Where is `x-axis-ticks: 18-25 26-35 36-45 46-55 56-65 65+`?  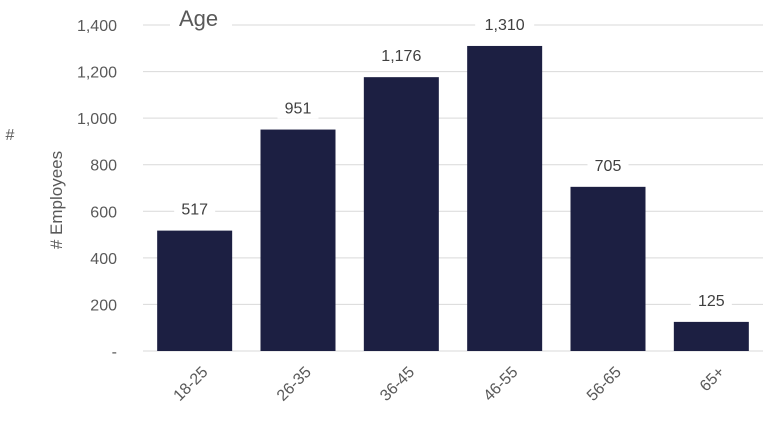
x-axis-ticks: 18-25 26-35 36-45 46-55 56-65 65+ is located at coordinates (450, 384).